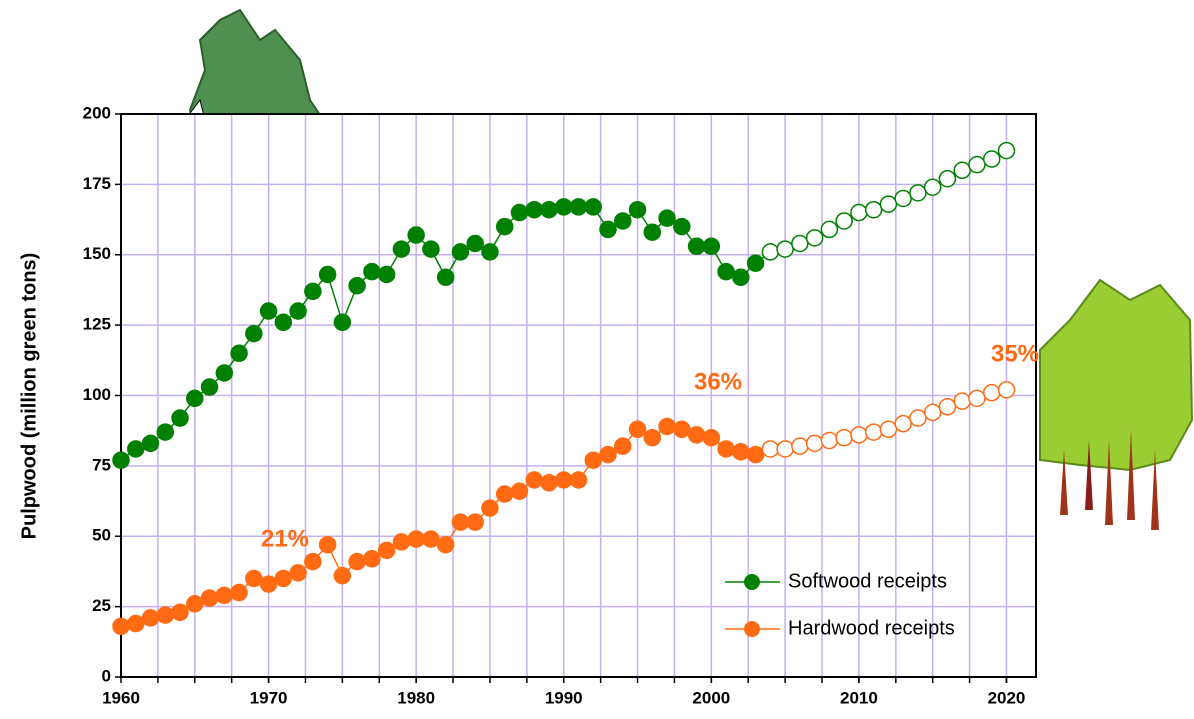 The width and height of the screenshot is (1194, 719). Describe the element at coordinates (416, 697) in the screenshot. I see `x-tick-label: 1980` at that location.